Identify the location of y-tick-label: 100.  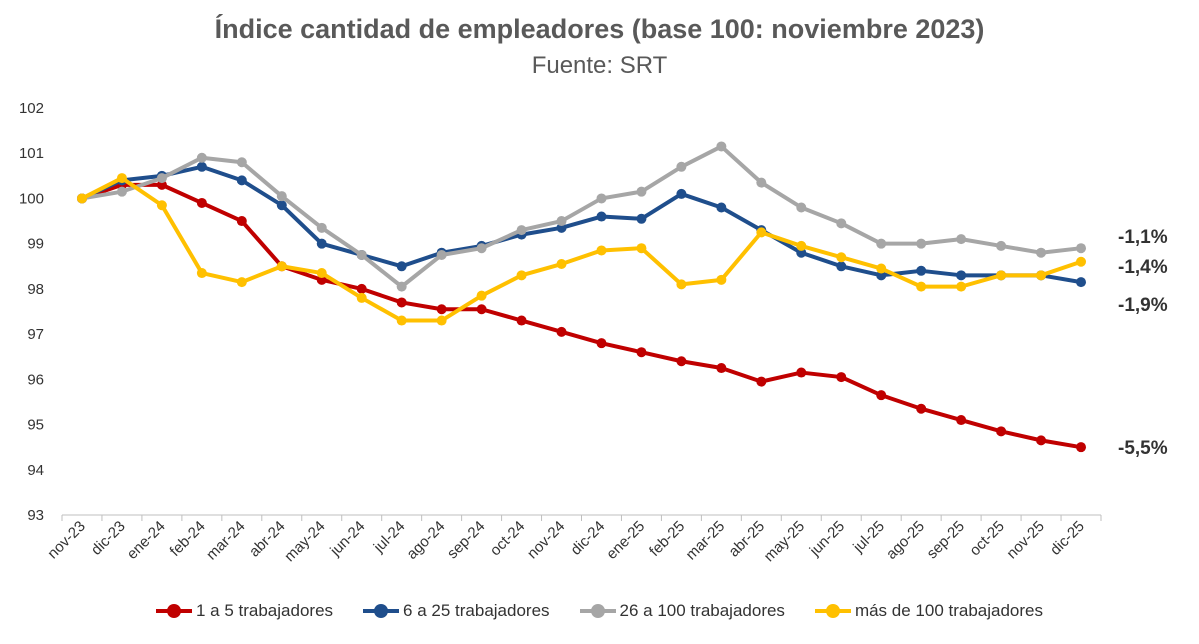
(31, 198).